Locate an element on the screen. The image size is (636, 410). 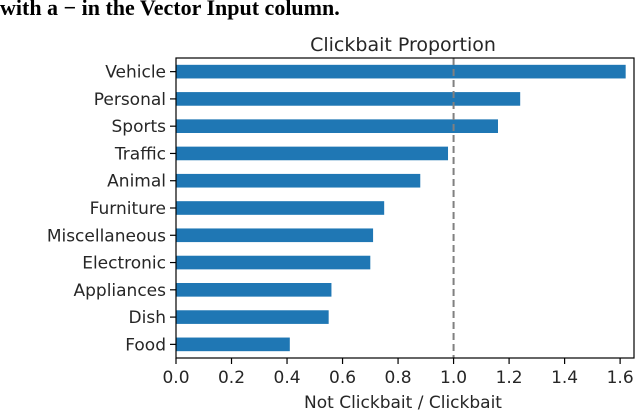
bar-furniture is located at coordinates (280, 208).